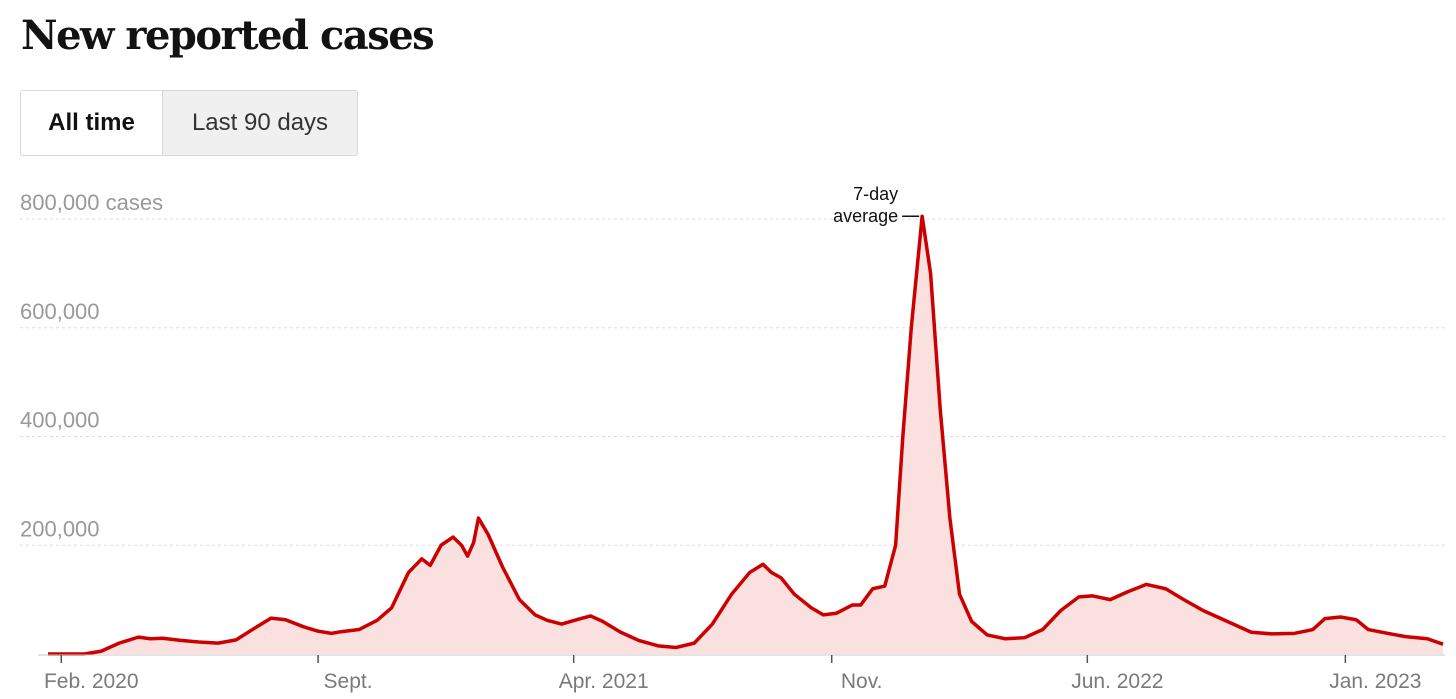 The width and height of the screenshot is (1456, 699). What do you see at coordinates (91, 365) in the screenshot?
I see `y-axis-labels: 800,000 cases 600,000 400,000 200,000` at bounding box center [91, 365].